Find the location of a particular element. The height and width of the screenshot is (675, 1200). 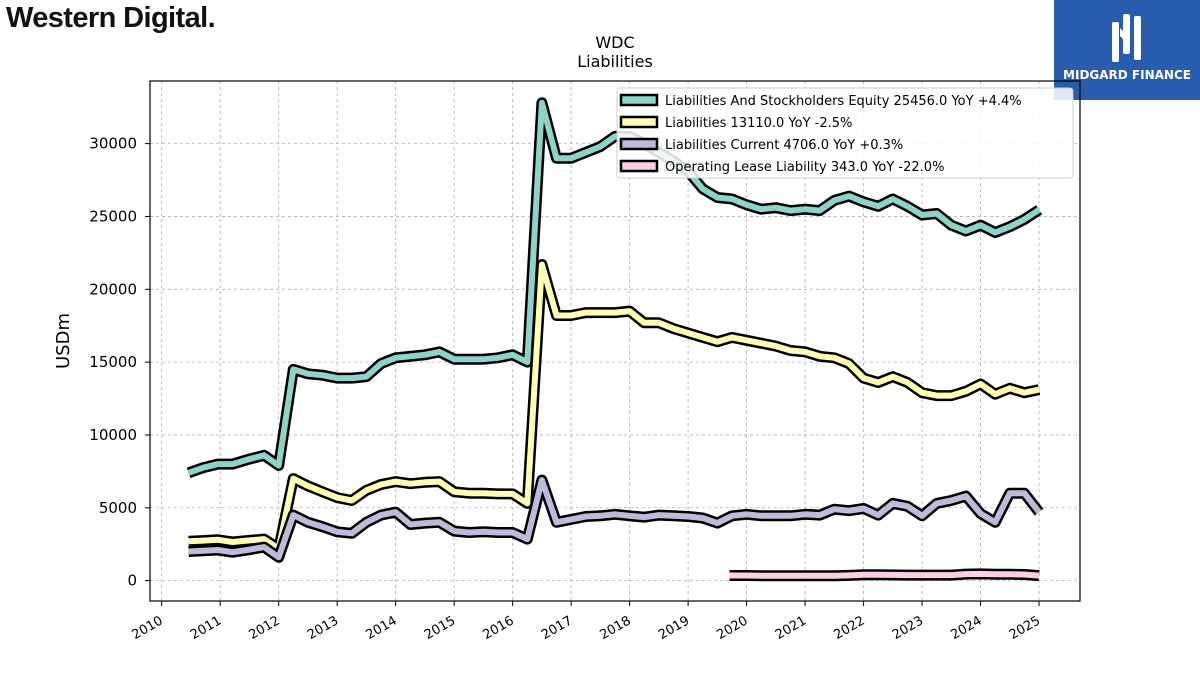

x-tick-label: 2024 is located at coordinates (966, 628).